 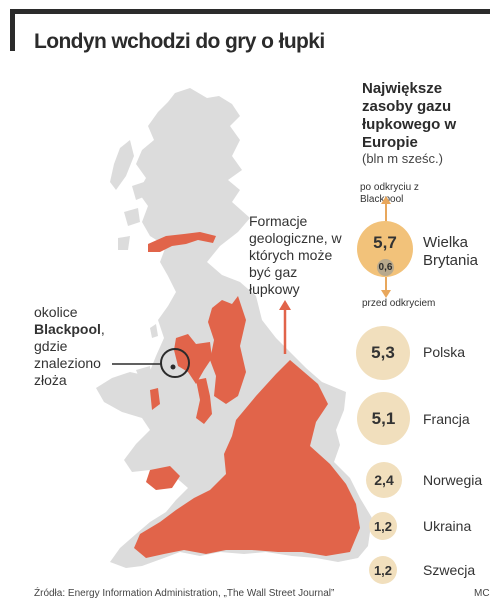 I want to click on formation-midland-valley, so click(x=182, y=242).